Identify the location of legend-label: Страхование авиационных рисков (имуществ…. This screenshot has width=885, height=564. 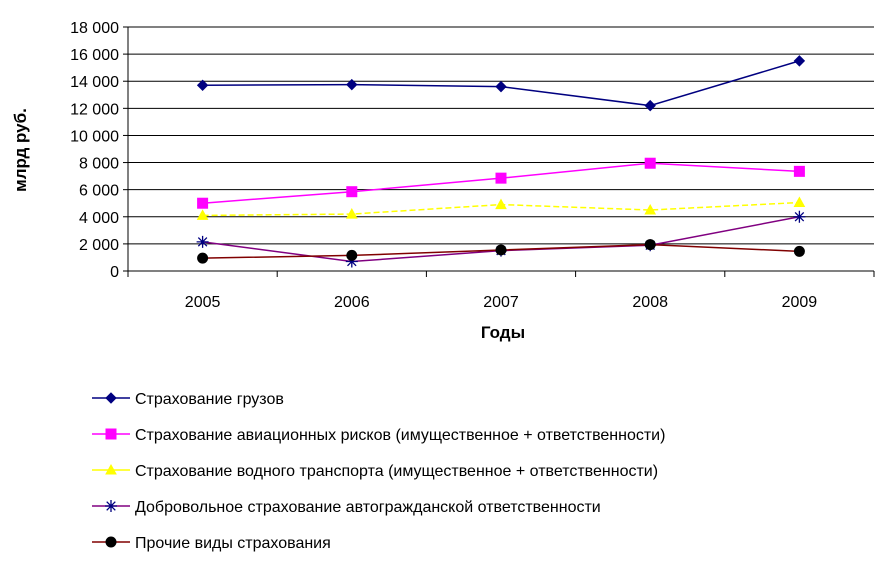
(400, 435).